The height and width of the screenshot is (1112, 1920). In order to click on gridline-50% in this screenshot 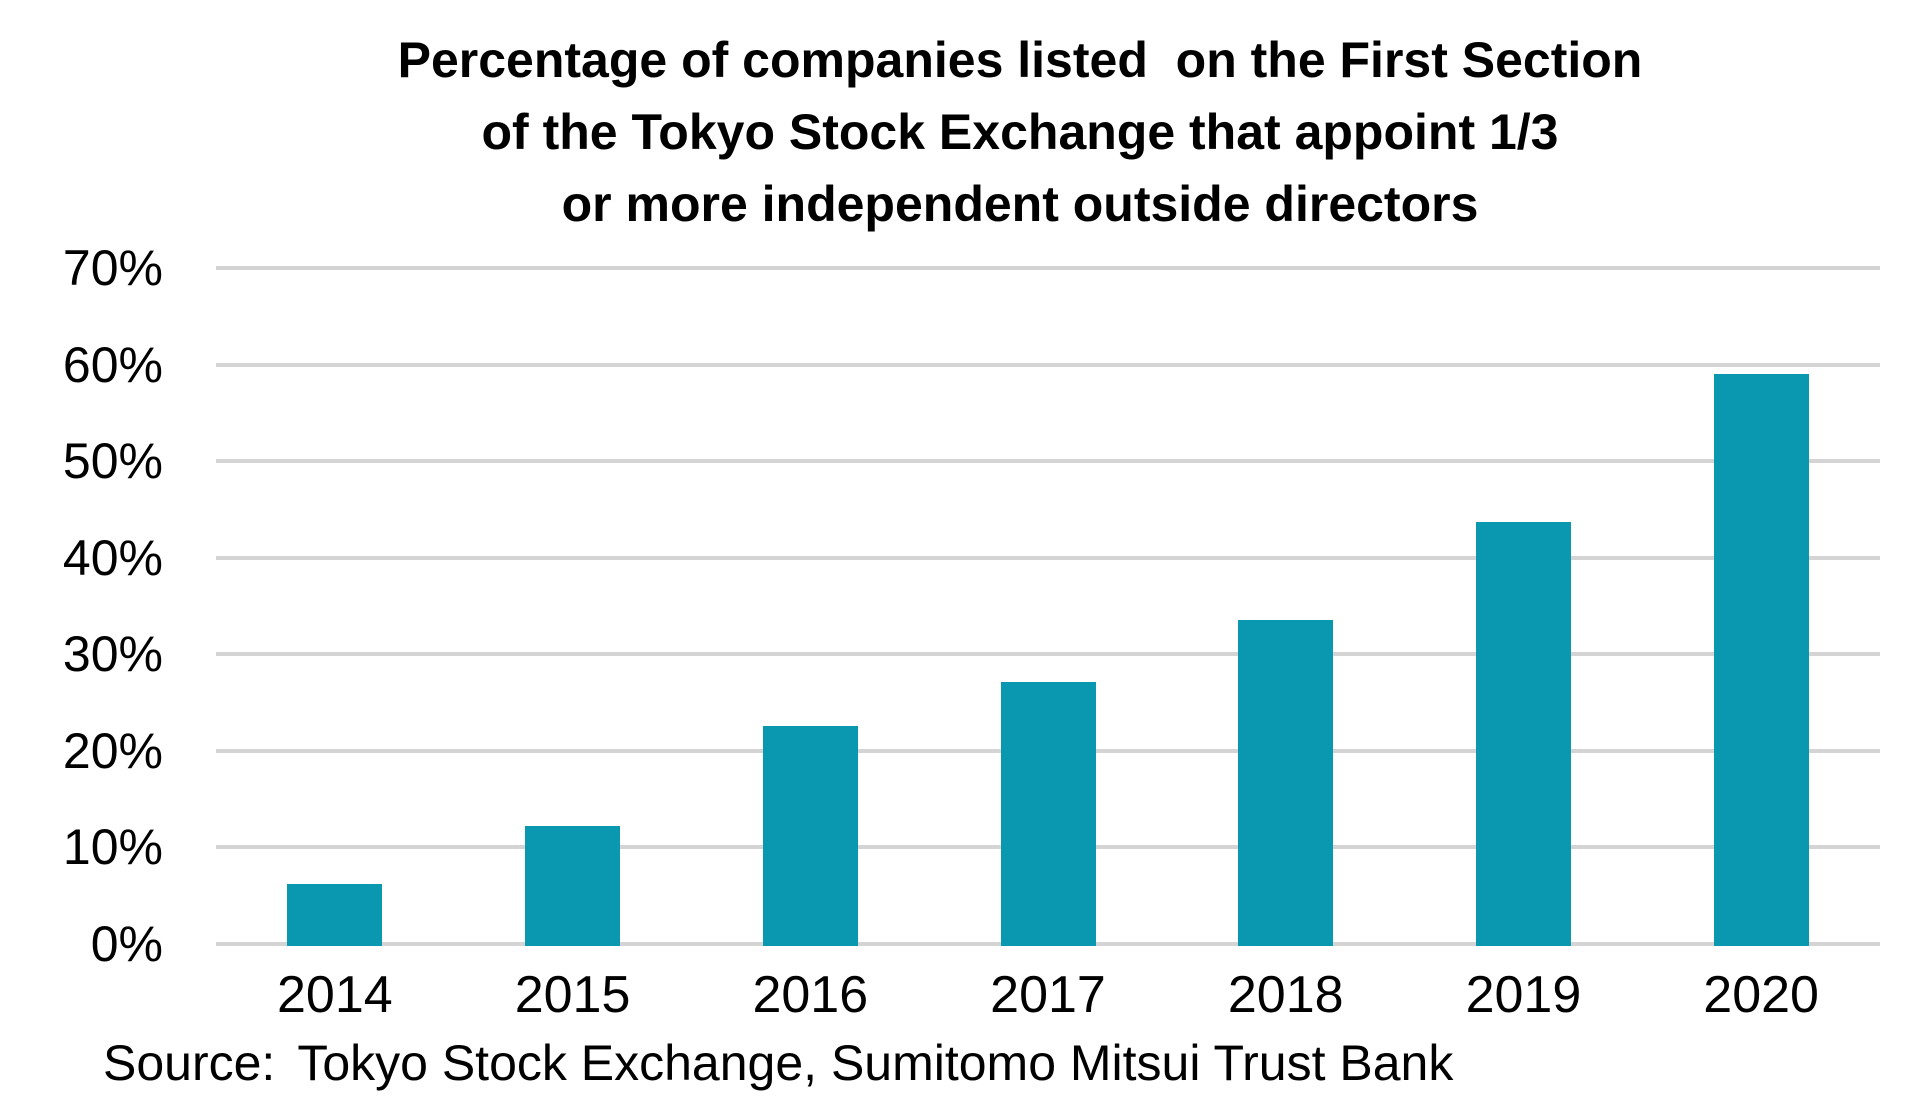, I will do `click(1048, 461)`.